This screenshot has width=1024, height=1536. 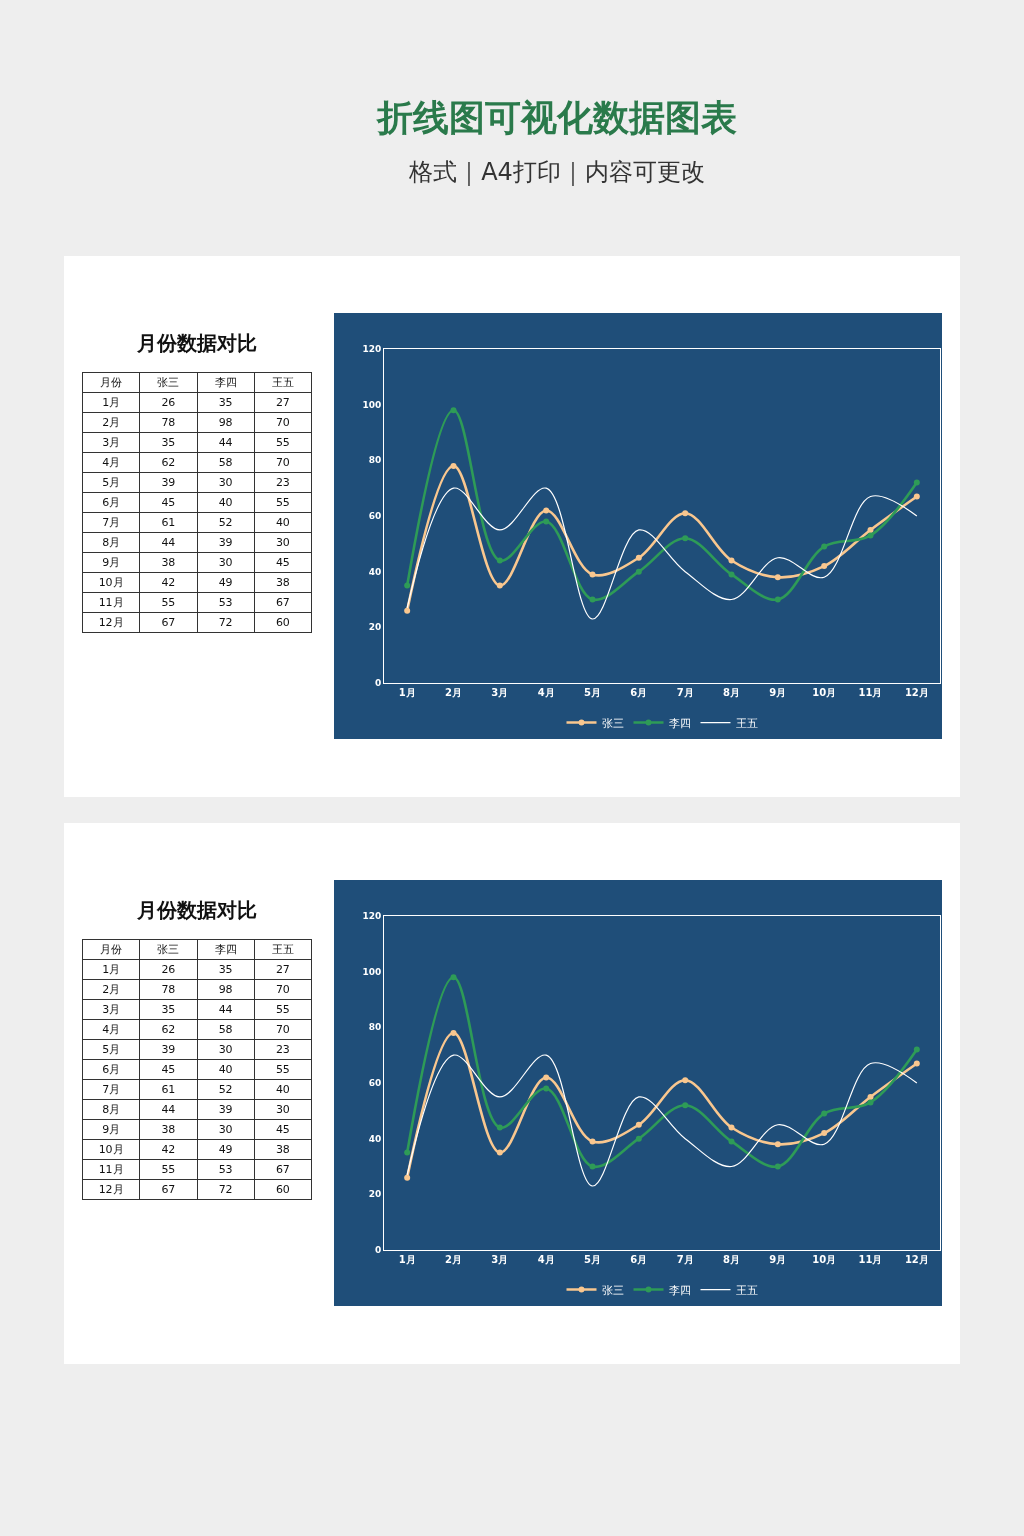 I want to click on x-tick-label: 1月, so click(x=407, y=692).